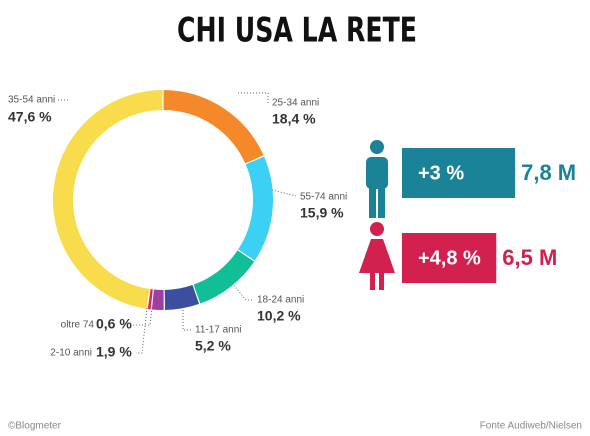 Image resolution: width=590 pixels, height=436 pixels. Describe the element at coordinates (441, 173) in the screenshot. I see `growth-label: +3 %` at that location.